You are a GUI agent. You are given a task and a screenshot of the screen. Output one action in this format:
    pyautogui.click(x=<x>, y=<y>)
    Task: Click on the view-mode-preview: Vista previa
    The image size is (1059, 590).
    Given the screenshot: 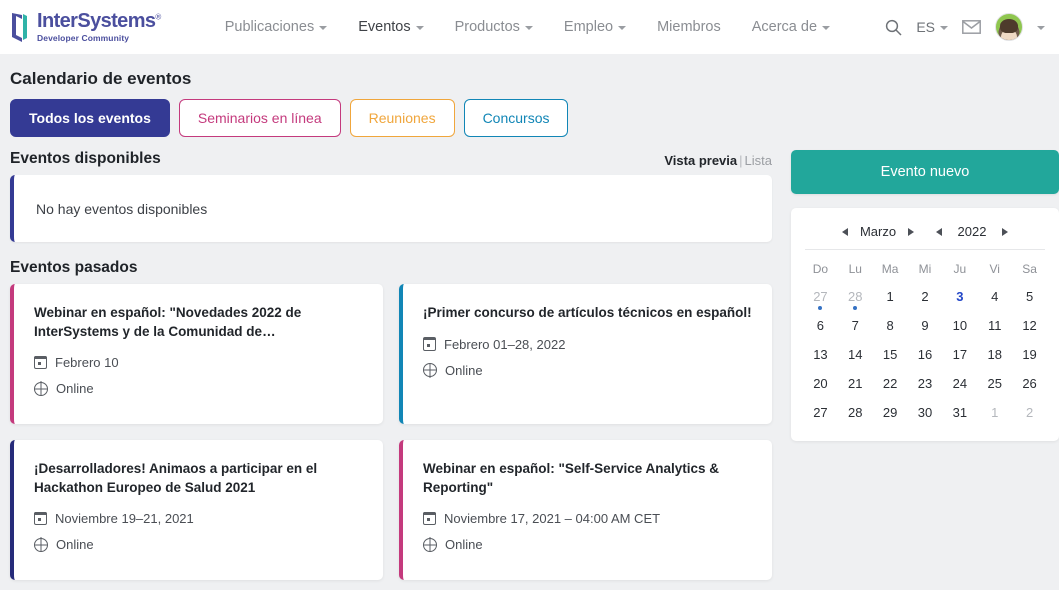 What is the action you would take?
    pyautogui.click(x=701, y=160)
    